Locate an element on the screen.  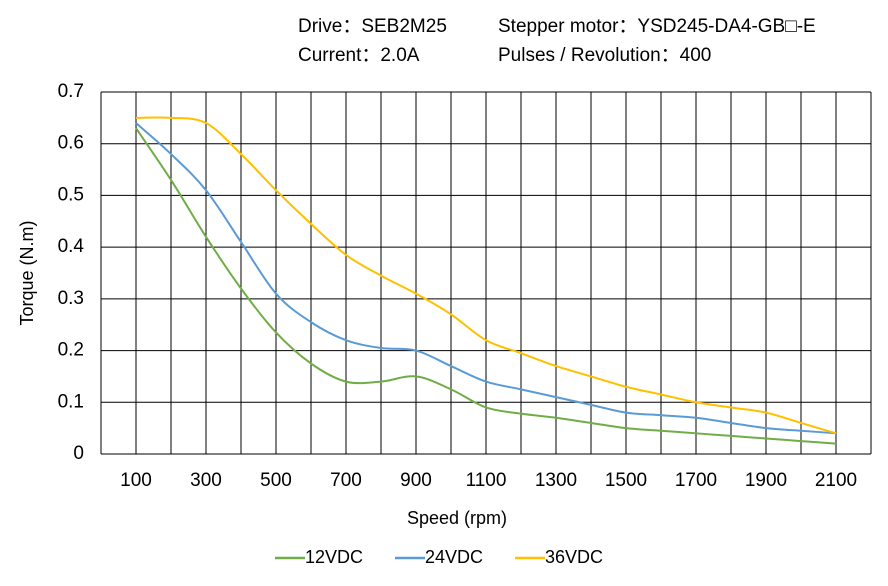
y-axis-title: Torque (N.m) is located at coordinates (27, 272).